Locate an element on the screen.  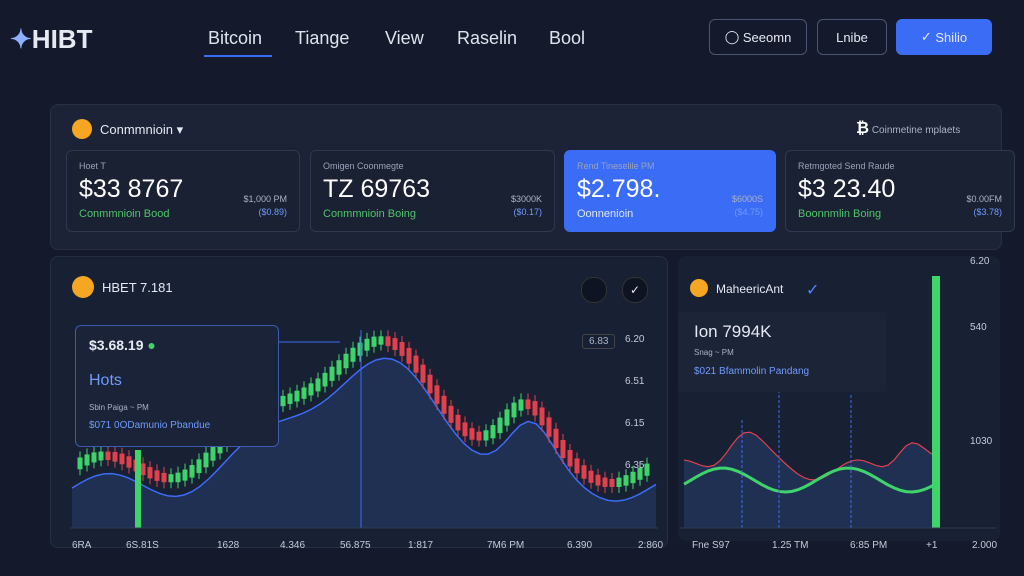
tooltip-value: Ion 7994K is located at coordinates (733, 331).